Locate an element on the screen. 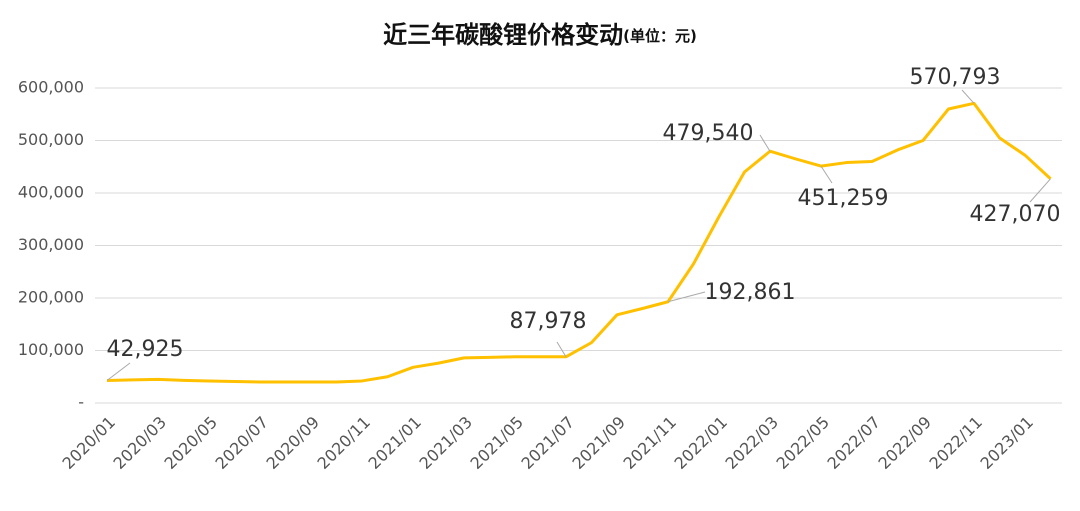 The width and height of the screenshot is (1080, 511). x-tick-label: 2021/09 is located at coordinates (599, 443).